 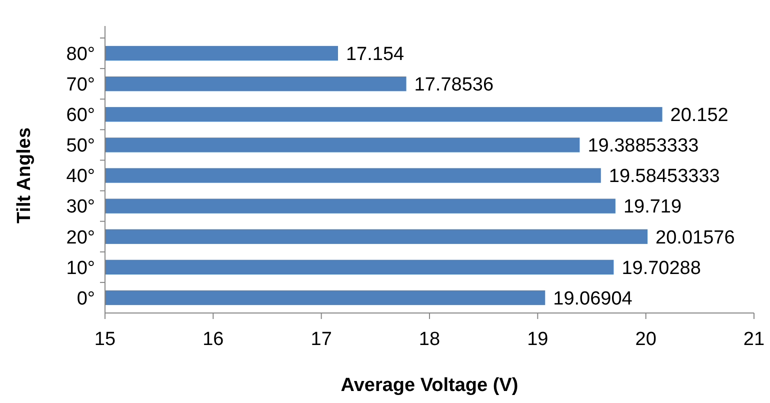 I want to click on y-tick-label: 70°, so click(x=80, y=85).